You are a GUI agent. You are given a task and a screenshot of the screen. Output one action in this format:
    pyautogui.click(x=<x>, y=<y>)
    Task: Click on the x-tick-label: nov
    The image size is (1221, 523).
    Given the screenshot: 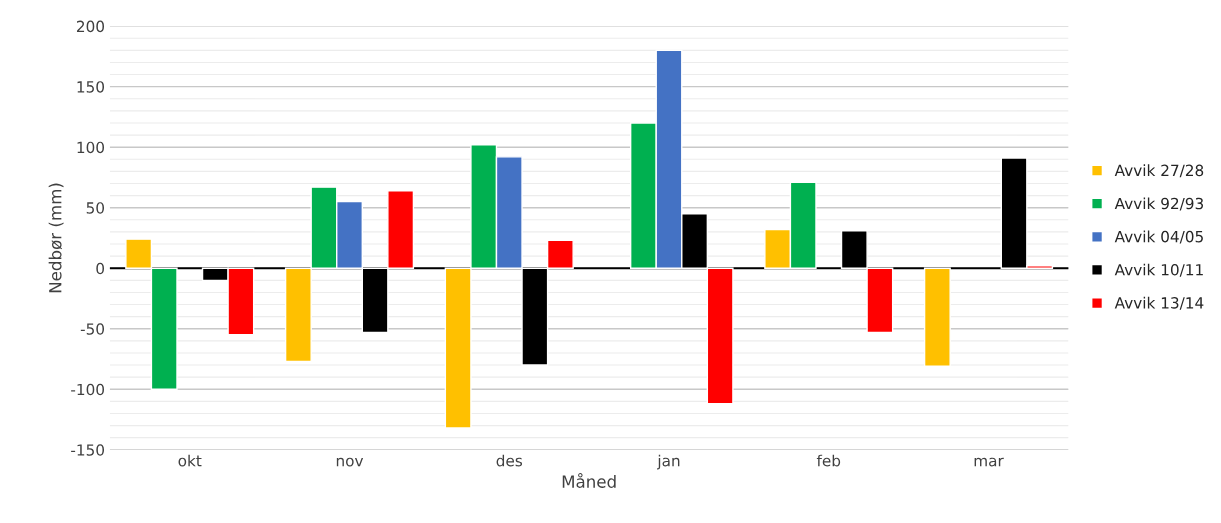 What is the action you would take?
    pyautogui.click(x=350, y=462)
    